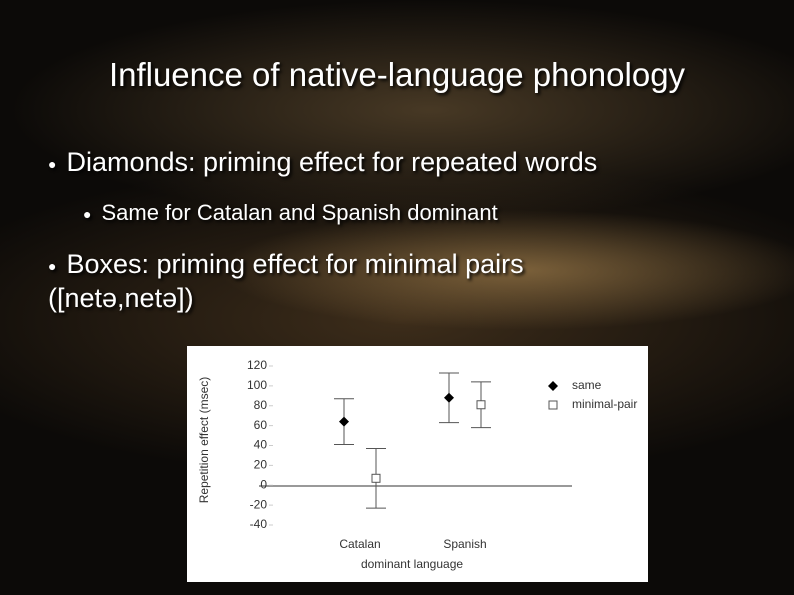  I want to click on slide-title: Influence of native-language phonology, so click(397, 74).